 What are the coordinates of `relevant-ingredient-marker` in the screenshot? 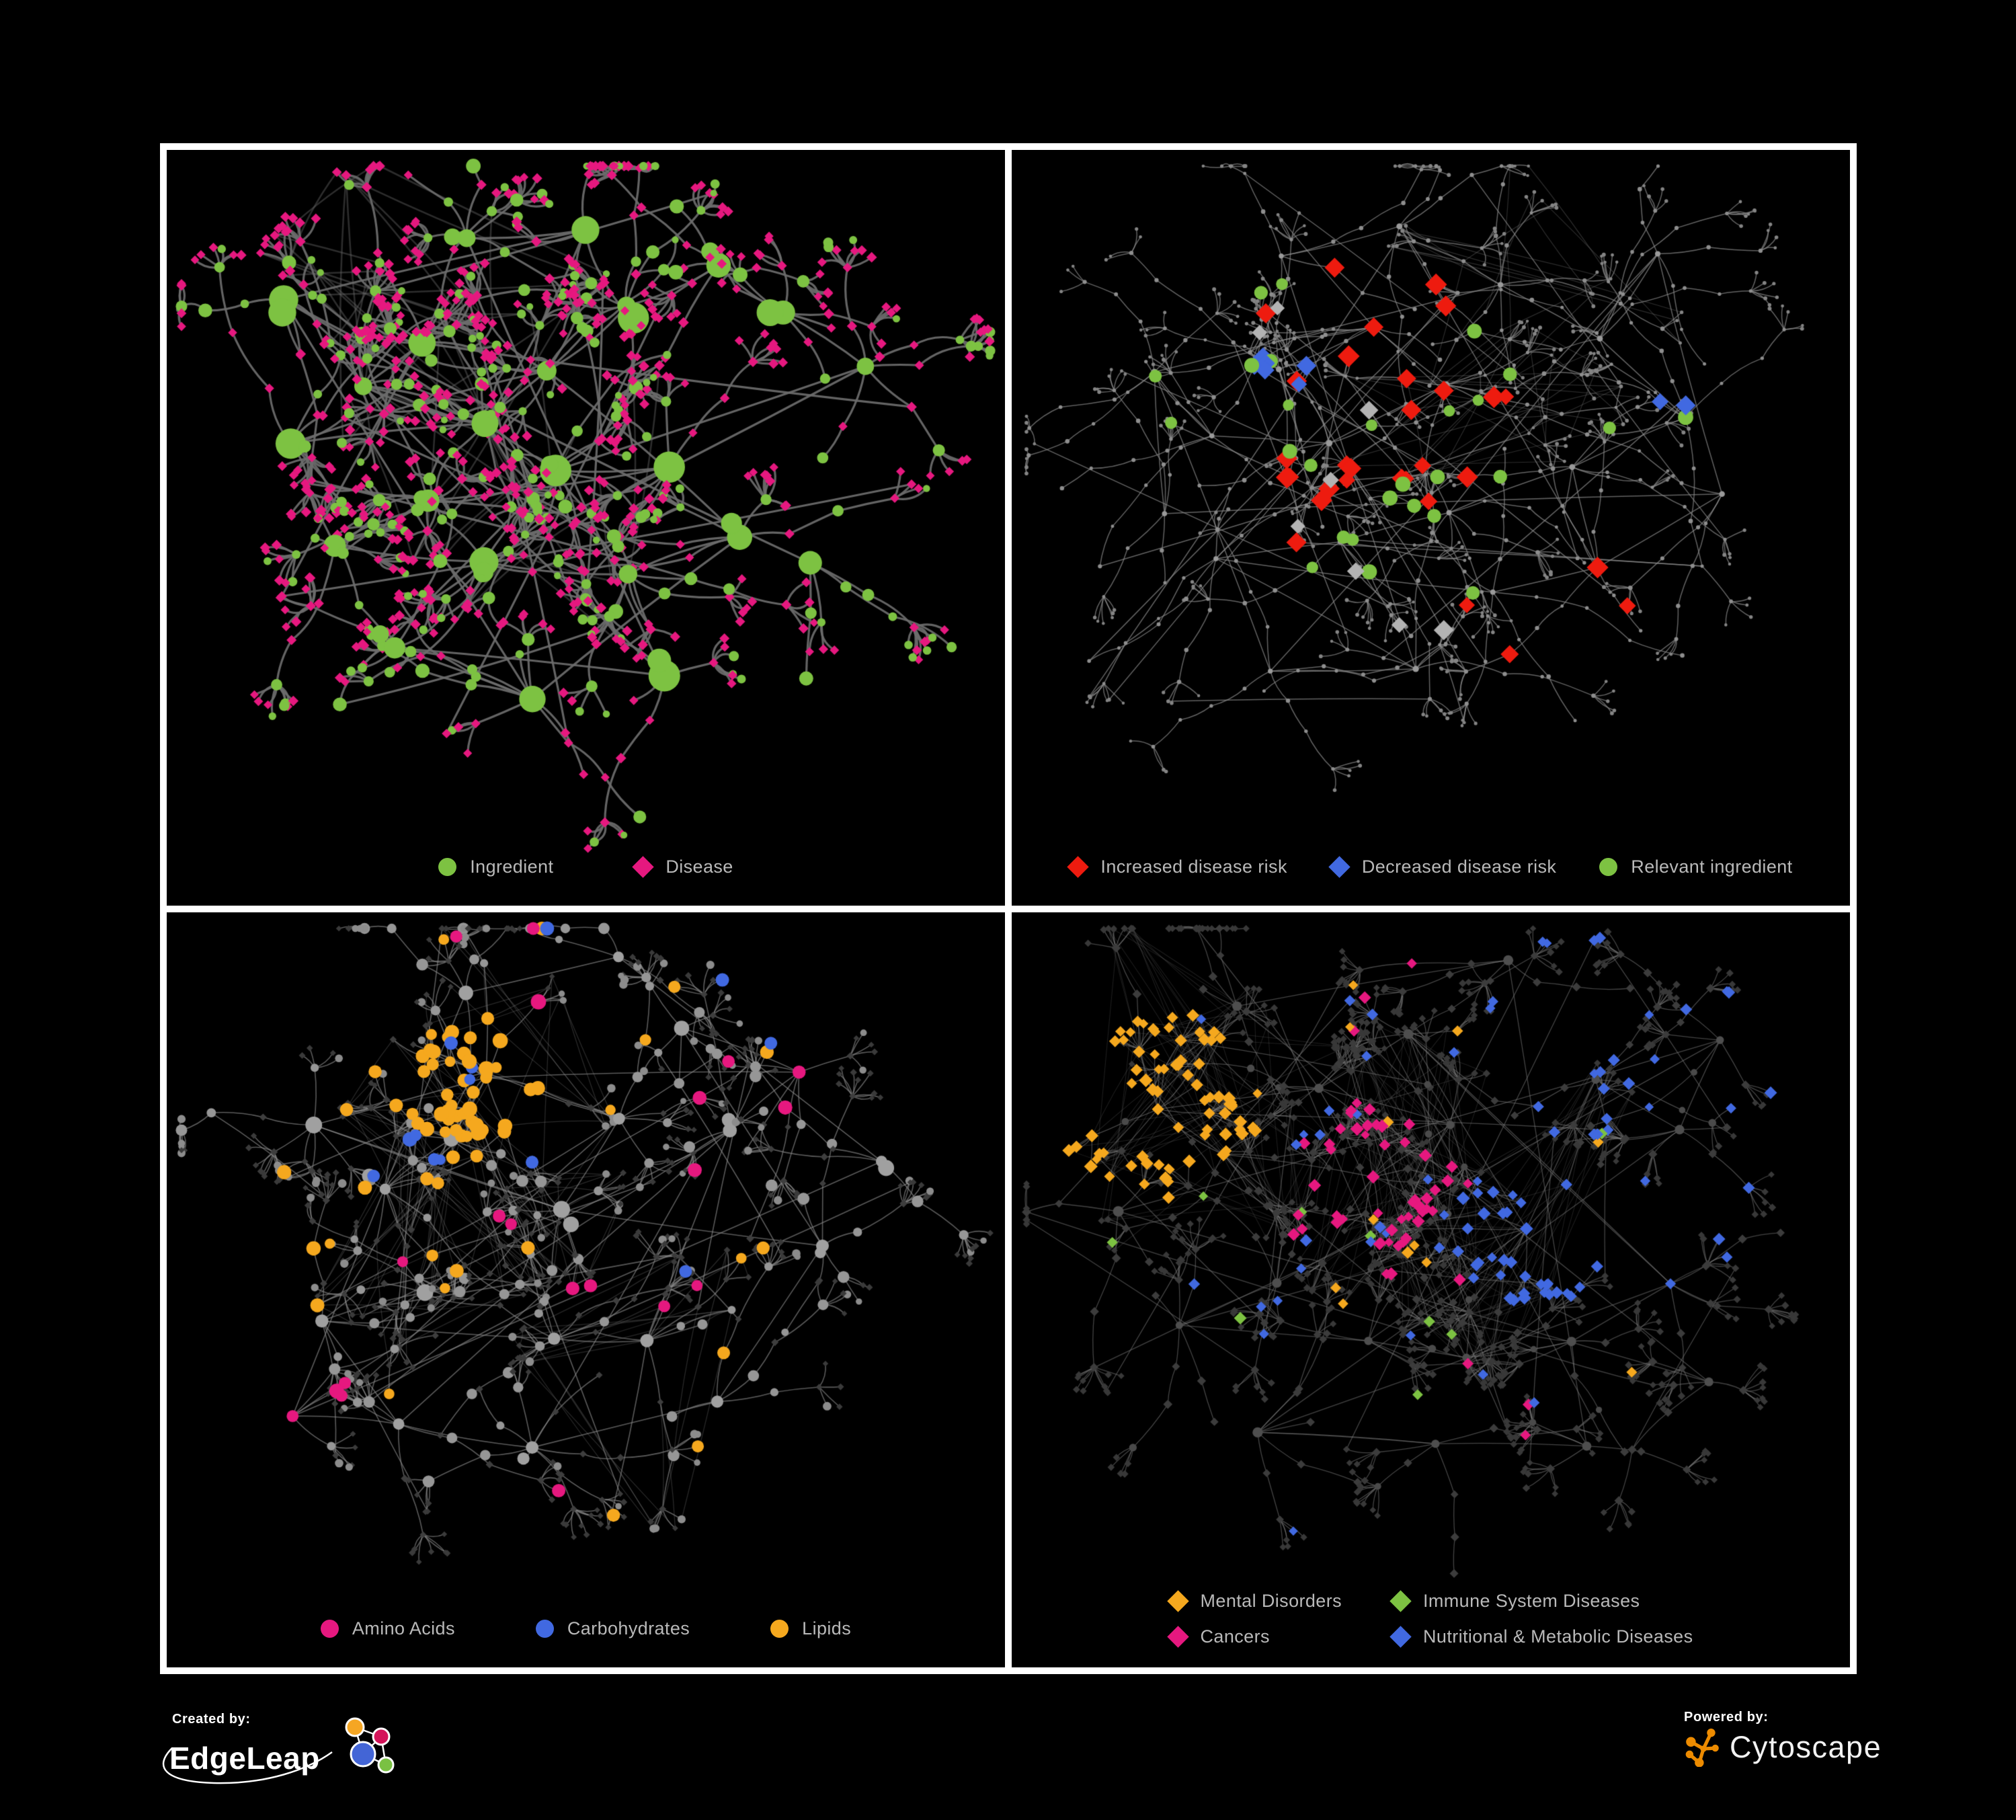 It's located at (1608, 866).